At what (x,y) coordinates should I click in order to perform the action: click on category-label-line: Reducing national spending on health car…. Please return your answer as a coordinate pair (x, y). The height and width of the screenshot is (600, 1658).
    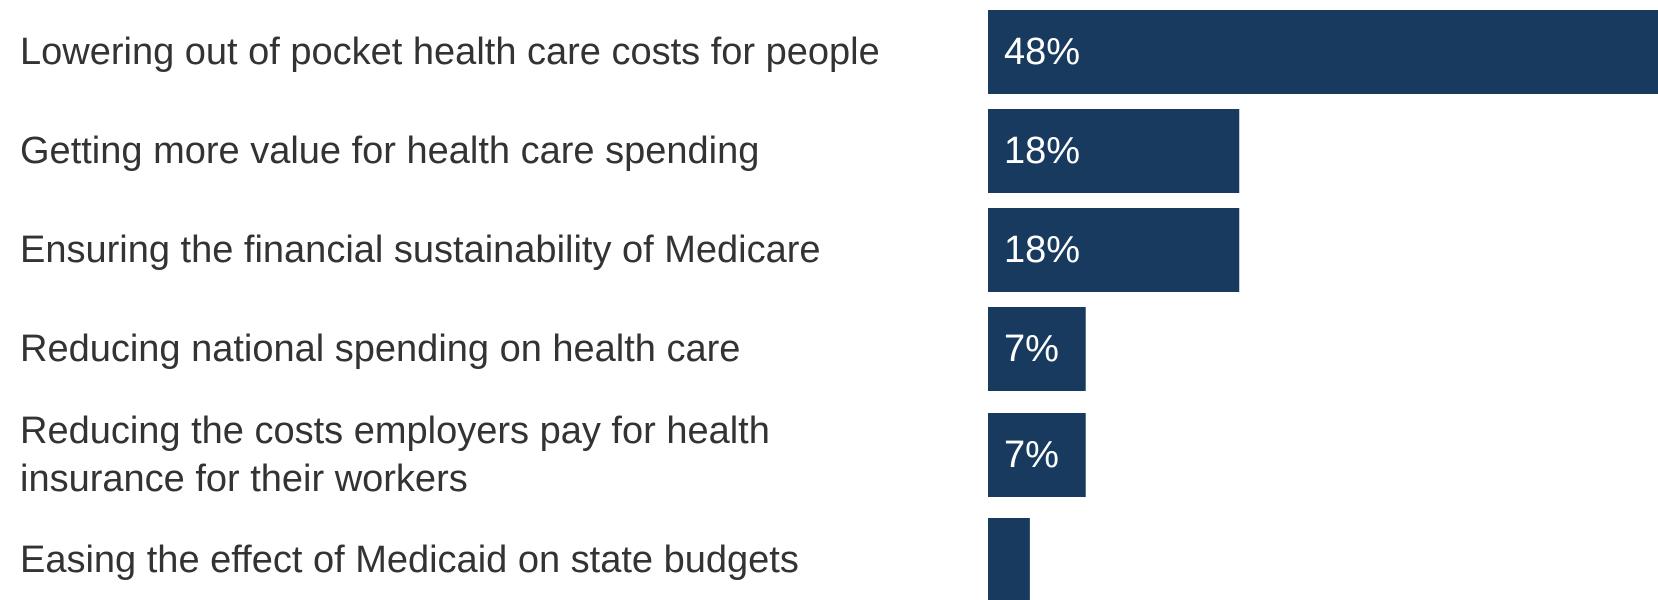
    Looking at the image, I should click on (380, 349).